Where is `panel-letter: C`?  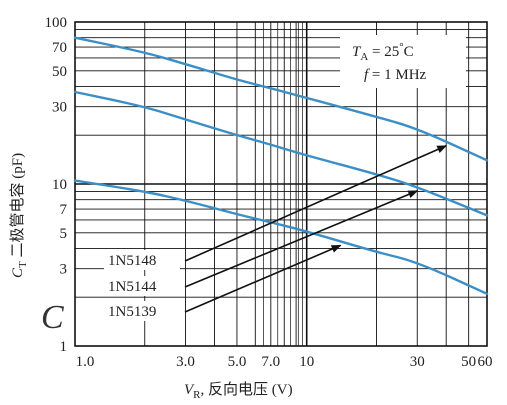 panel-letter: C is located at coordinates (52, 317).